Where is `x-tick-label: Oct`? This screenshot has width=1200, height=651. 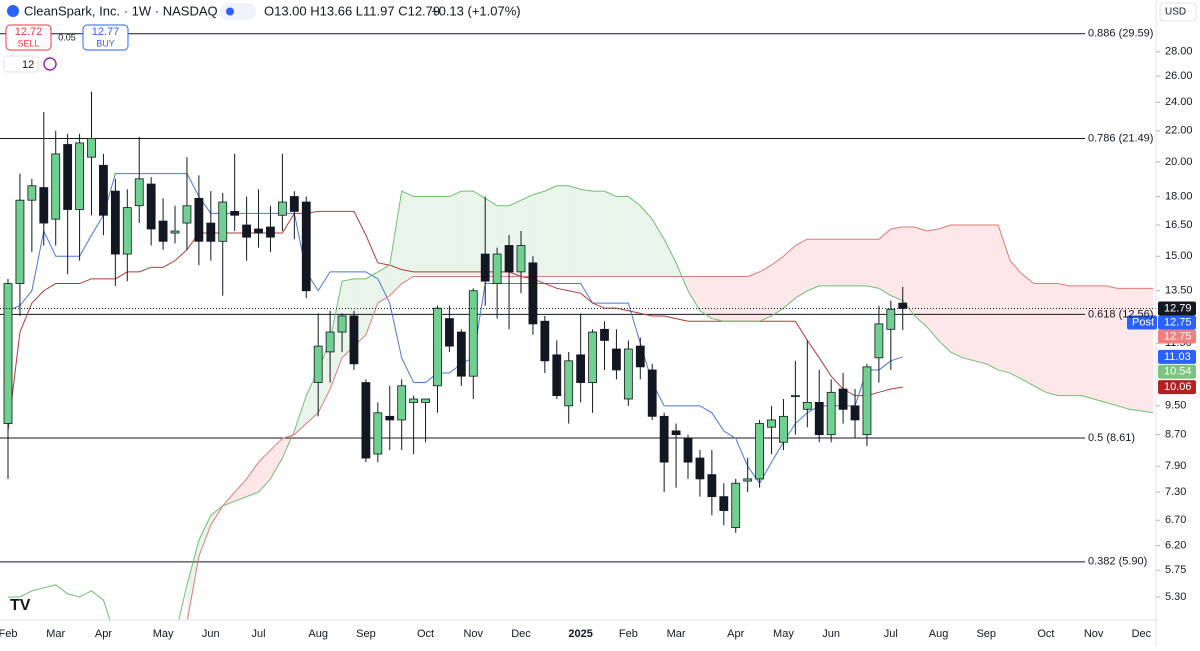
x-tick-label: Oct is located at coordinates (425, 634).